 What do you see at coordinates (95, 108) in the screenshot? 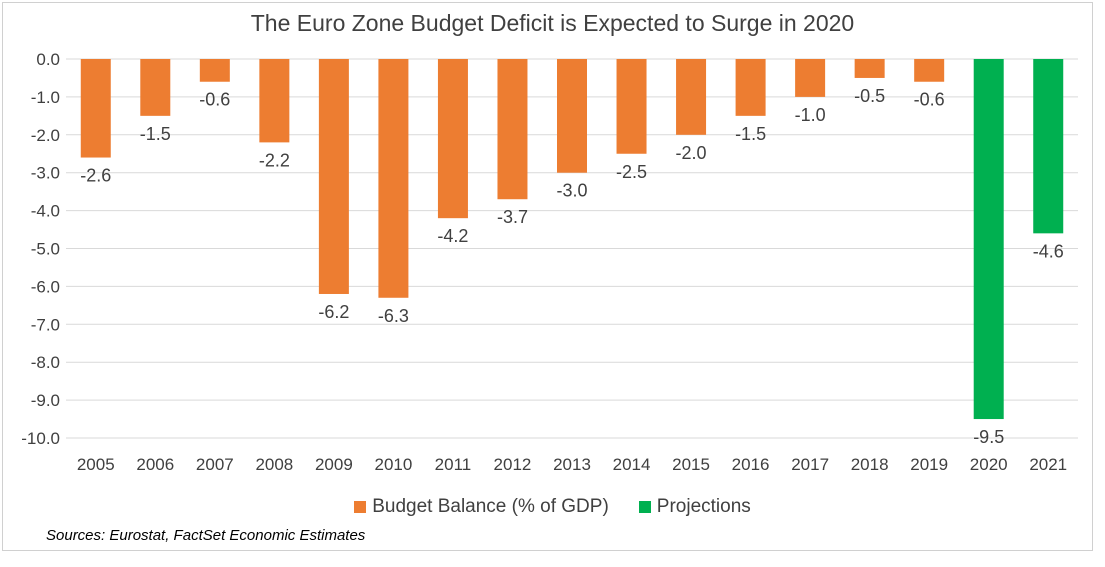
I see `bar-2005` at bounding box center [95, 108].